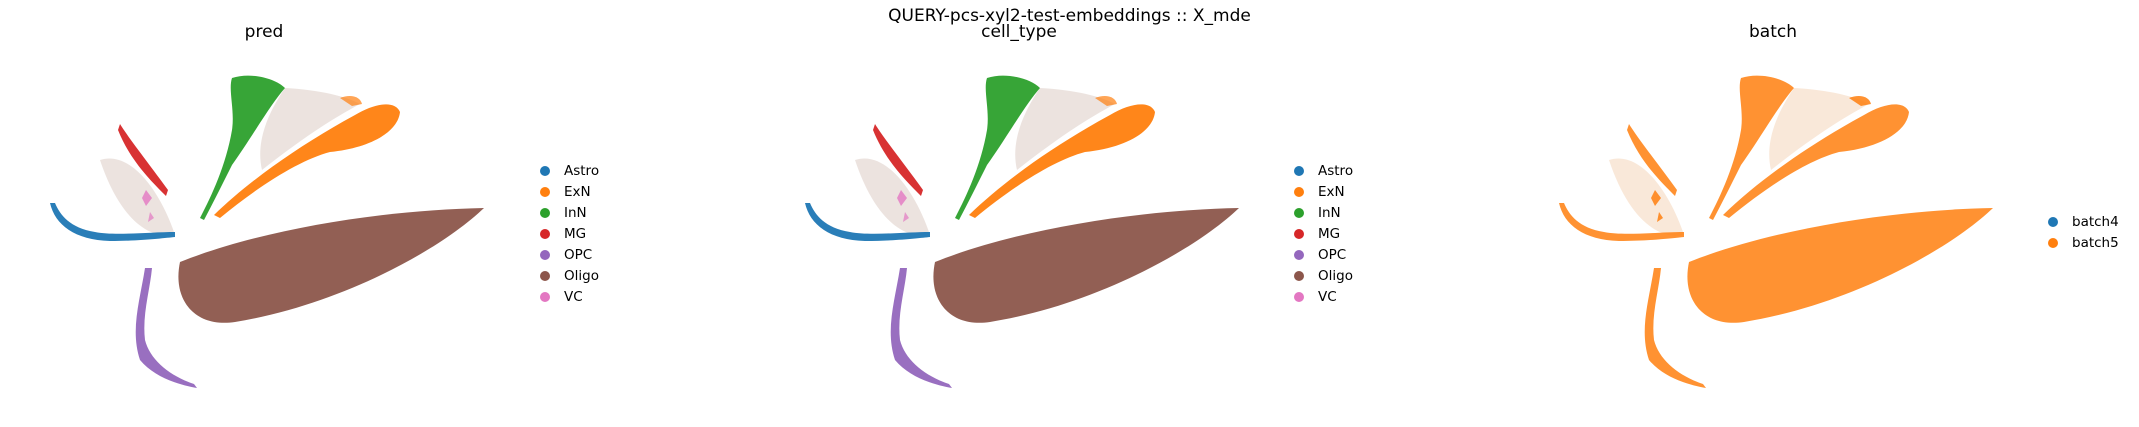 This screenshot has width=2139, height=427. What do you see at coordinates (1773, 32) in the screenshot?
I see `panel-title-batch: batch` at bounding box center [1773, 32].